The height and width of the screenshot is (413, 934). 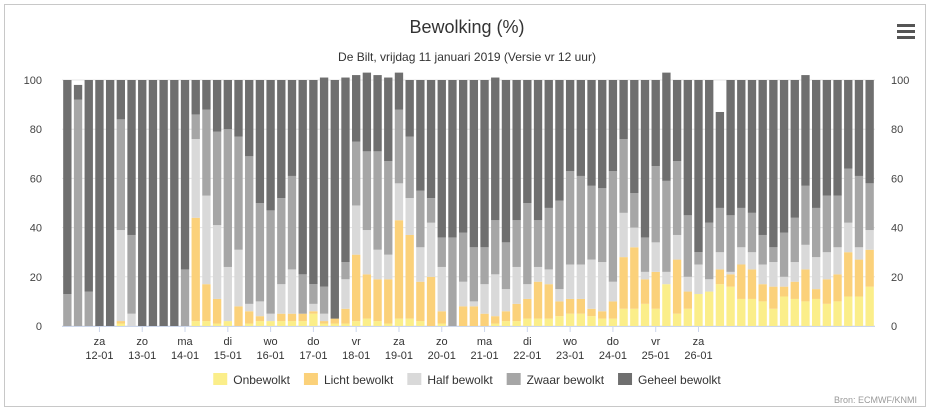 What do you see at coordinates (906, 31) in the screenshot?
I see `hamburger-menu-icon` at bounding box center [906, 31].